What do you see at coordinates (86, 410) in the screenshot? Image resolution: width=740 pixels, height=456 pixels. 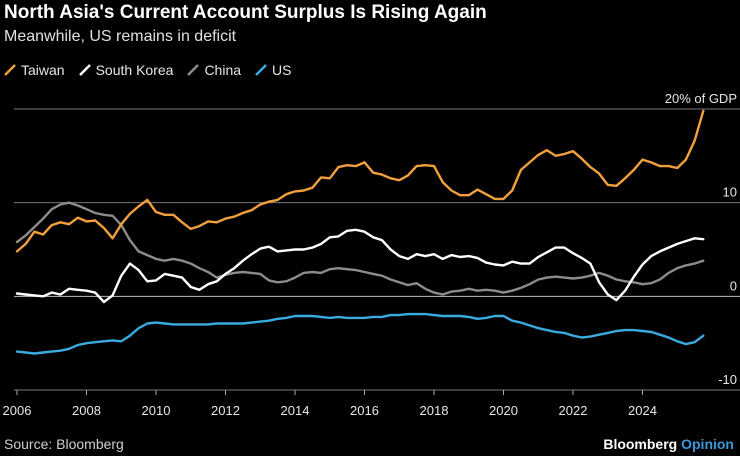 I see `x-tick-label-1: 2008` at bounding box center [86, 410].